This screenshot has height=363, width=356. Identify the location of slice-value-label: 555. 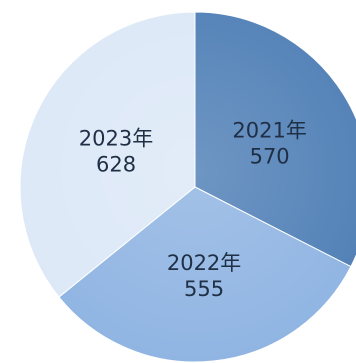
(204, 289).